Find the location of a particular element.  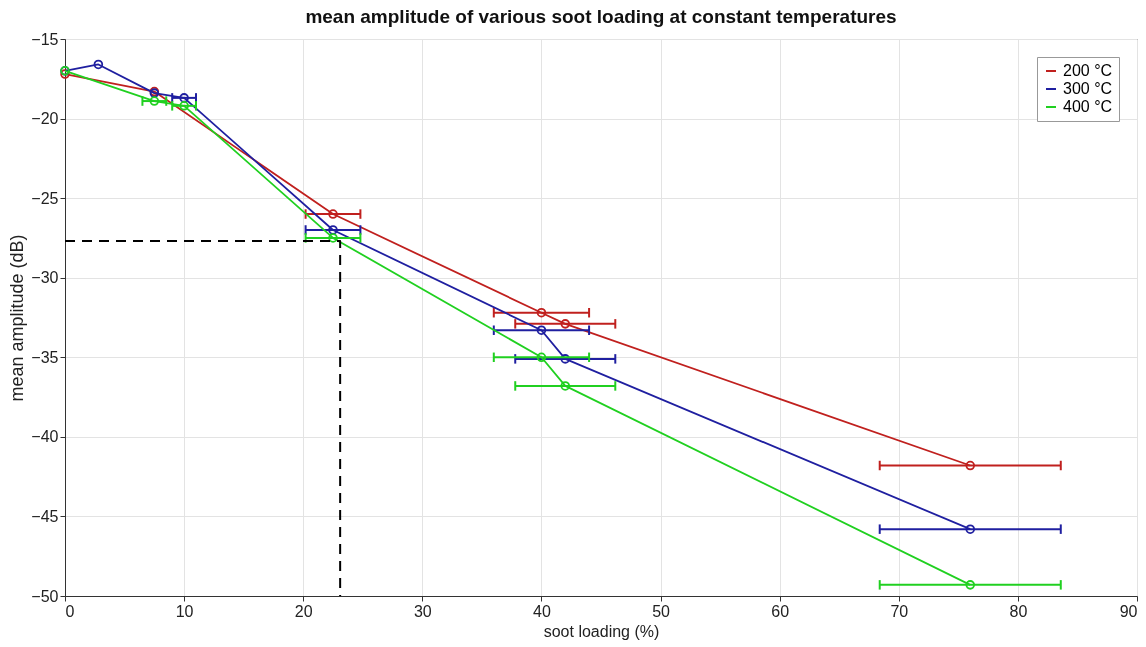

legend-label: 400 °C is located at coordinates (1088, 106).